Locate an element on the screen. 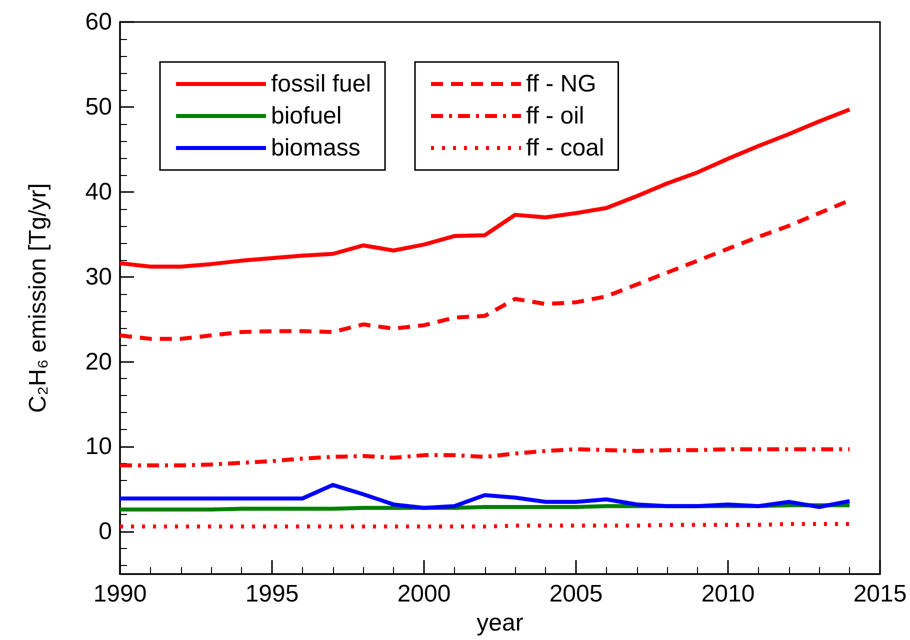 The height and width of the screenshot is (640, 910). legend-label: biomass is located at coordinates (315, 148).